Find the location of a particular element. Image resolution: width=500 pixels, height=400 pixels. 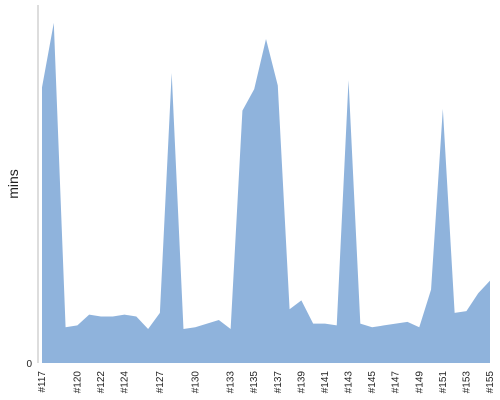

x-tick-label: #133 is located at coordinates (231, 382).